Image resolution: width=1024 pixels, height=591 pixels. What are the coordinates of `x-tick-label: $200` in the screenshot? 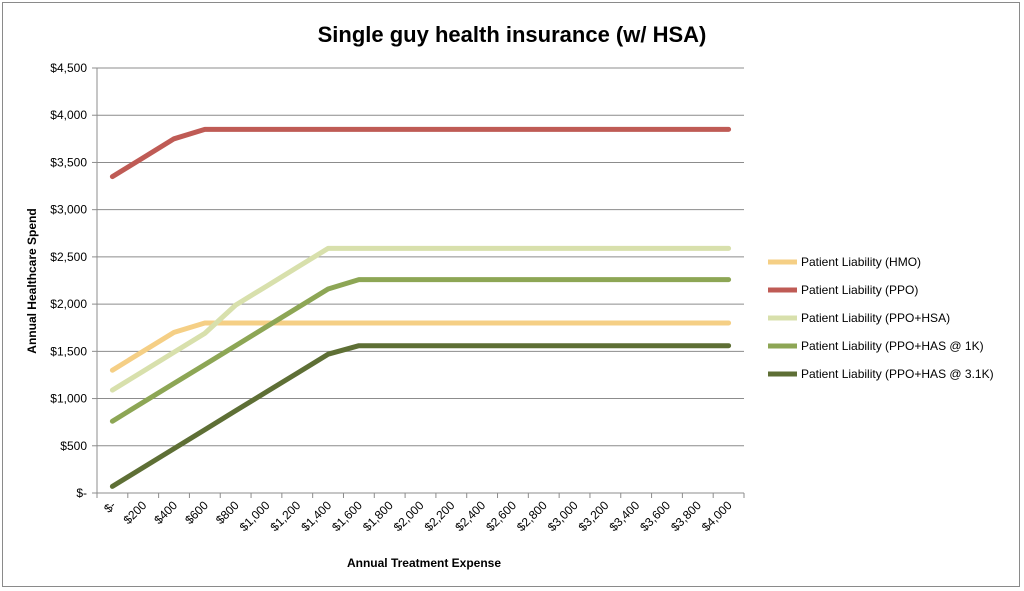 It's located at (135, 512).